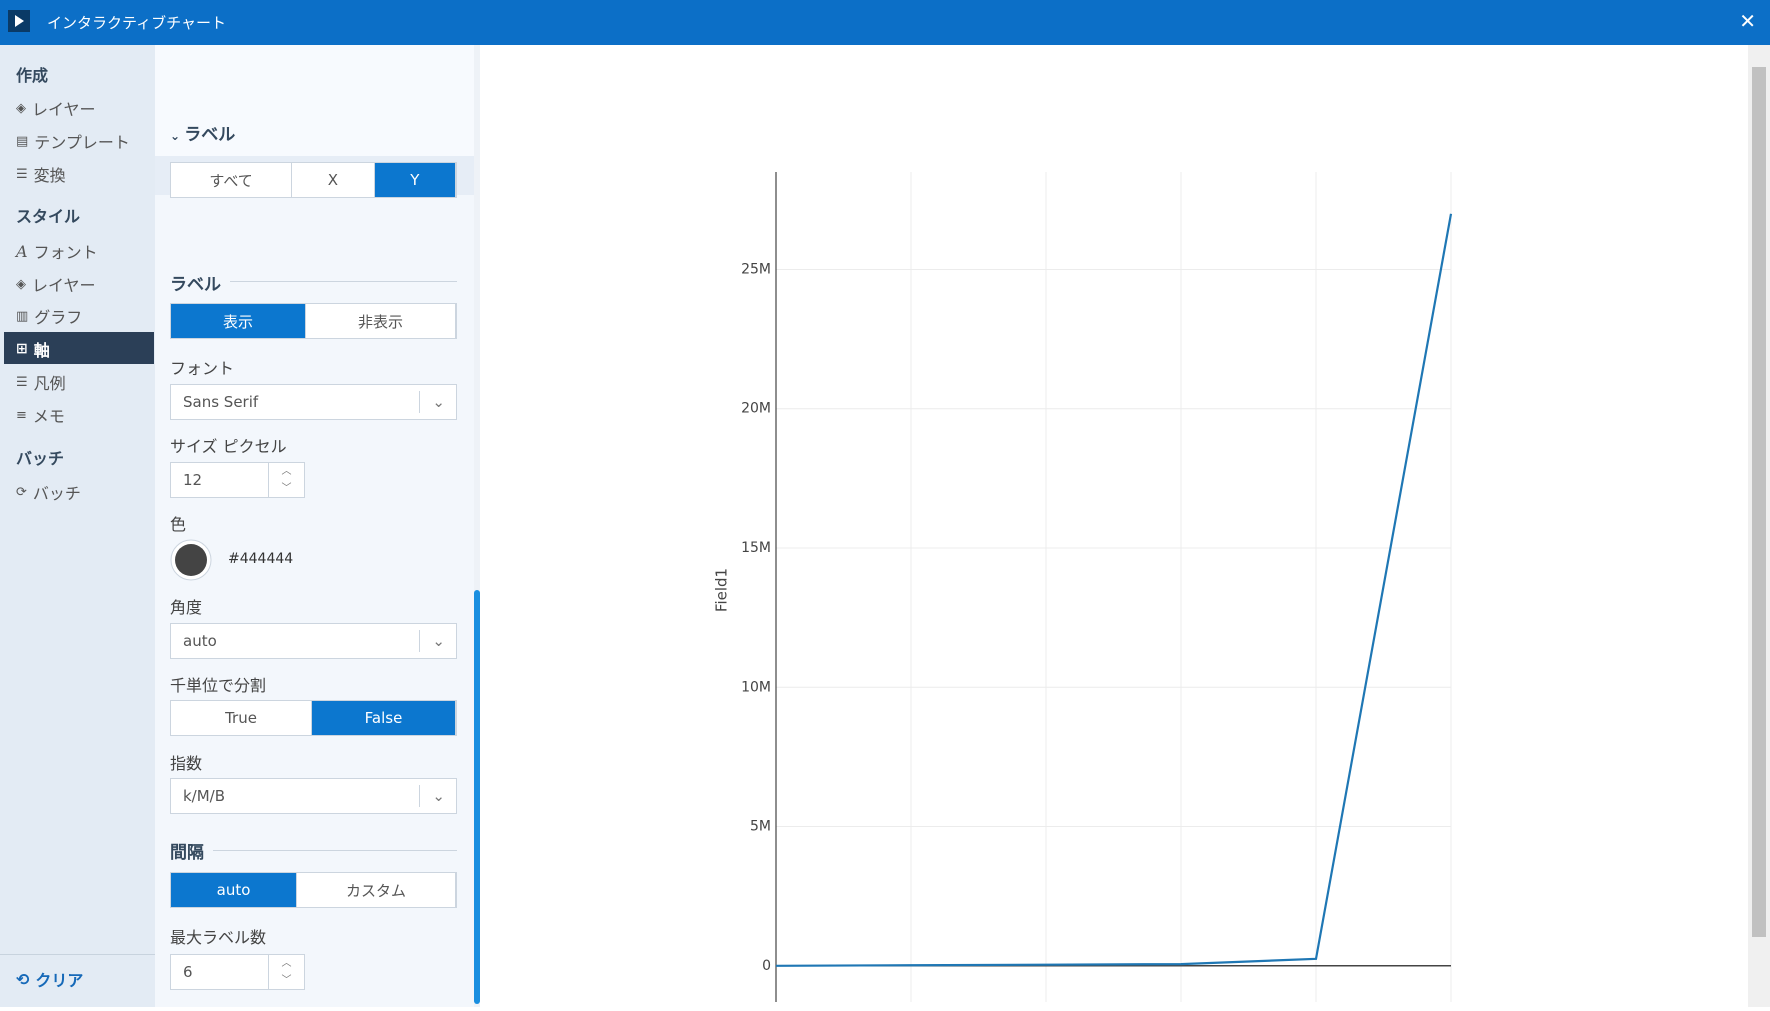  What do you see at coordinates (314, 100) in the screenshot?
I see `panel-top` at bounding box center [314, 100].